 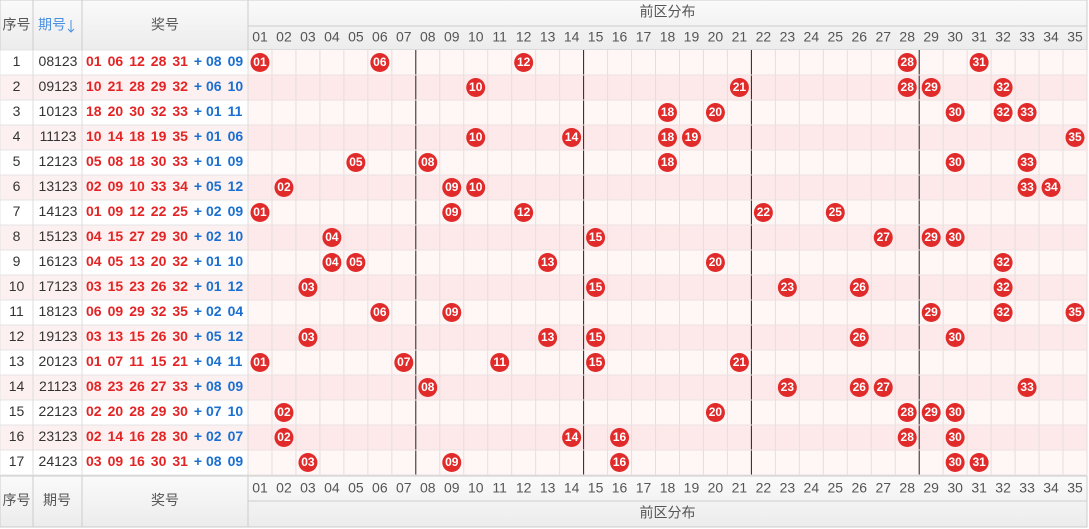 What do you see at coordinates (716, 37) in the screenshot?
I see `column-number: 20` at bounding box center [716, 37].